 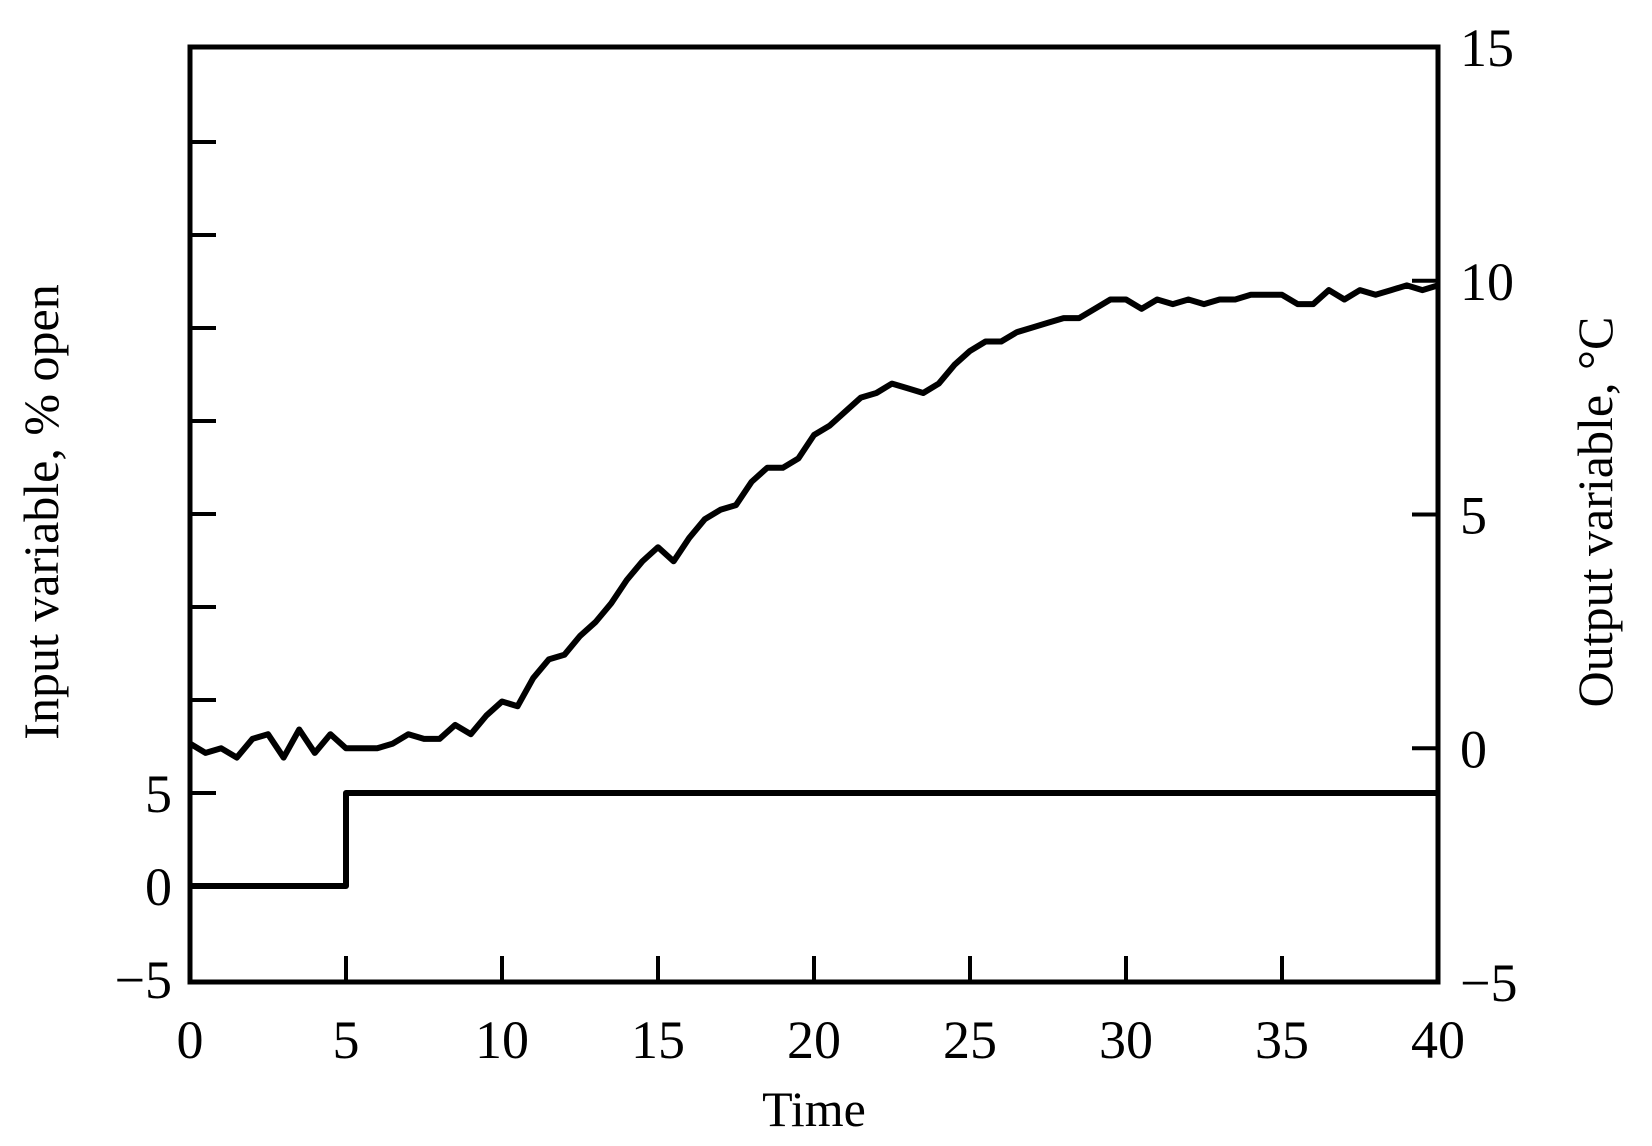 What do you see at coordinates (1487, 48) in the screenshot?
I see `right-tick-label: 15` at bounding box center [1487, 48].